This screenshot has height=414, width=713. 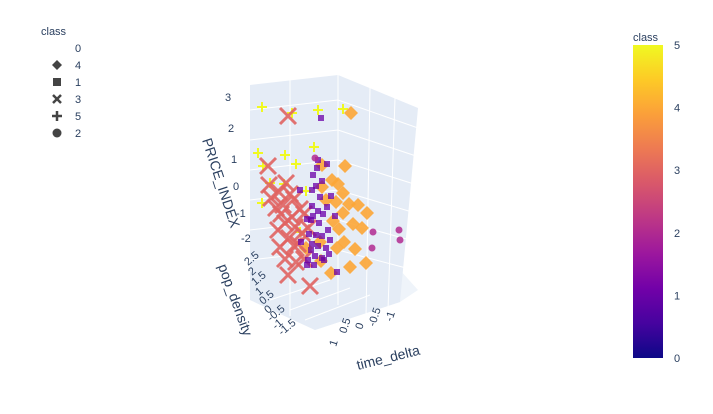 I want to click on z-tick-label: 0, so click(x=236, y=187).